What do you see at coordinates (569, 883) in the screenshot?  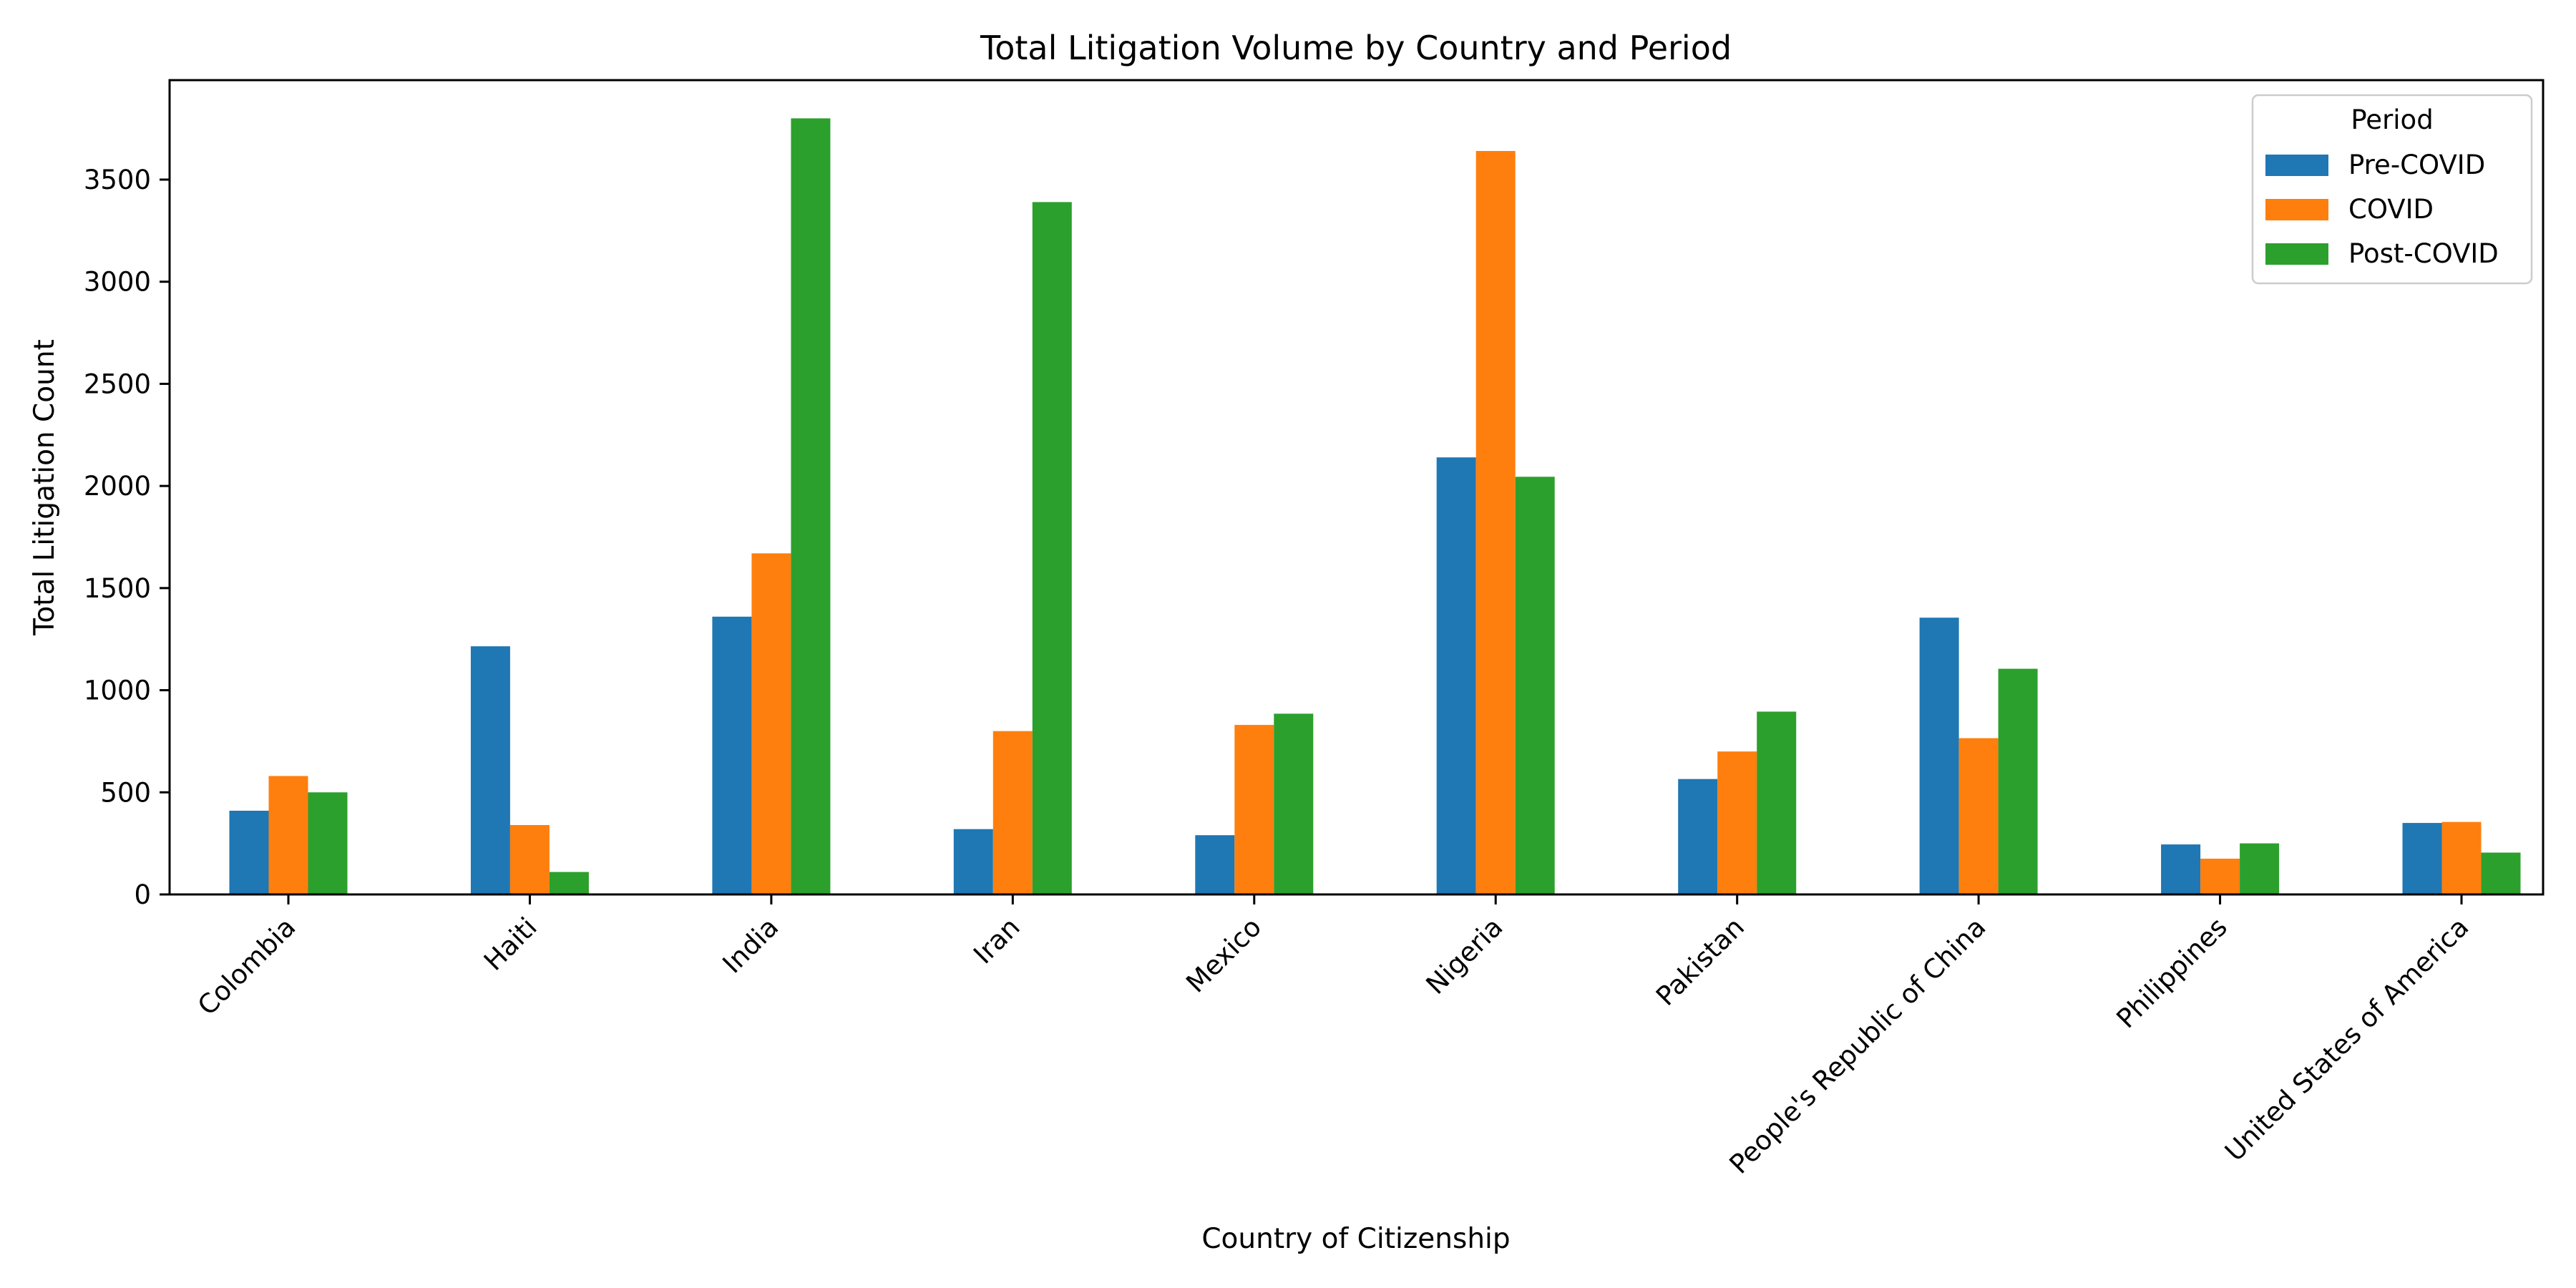 I see `bar-post-covid-haiti` at bounding box center [569, 883].